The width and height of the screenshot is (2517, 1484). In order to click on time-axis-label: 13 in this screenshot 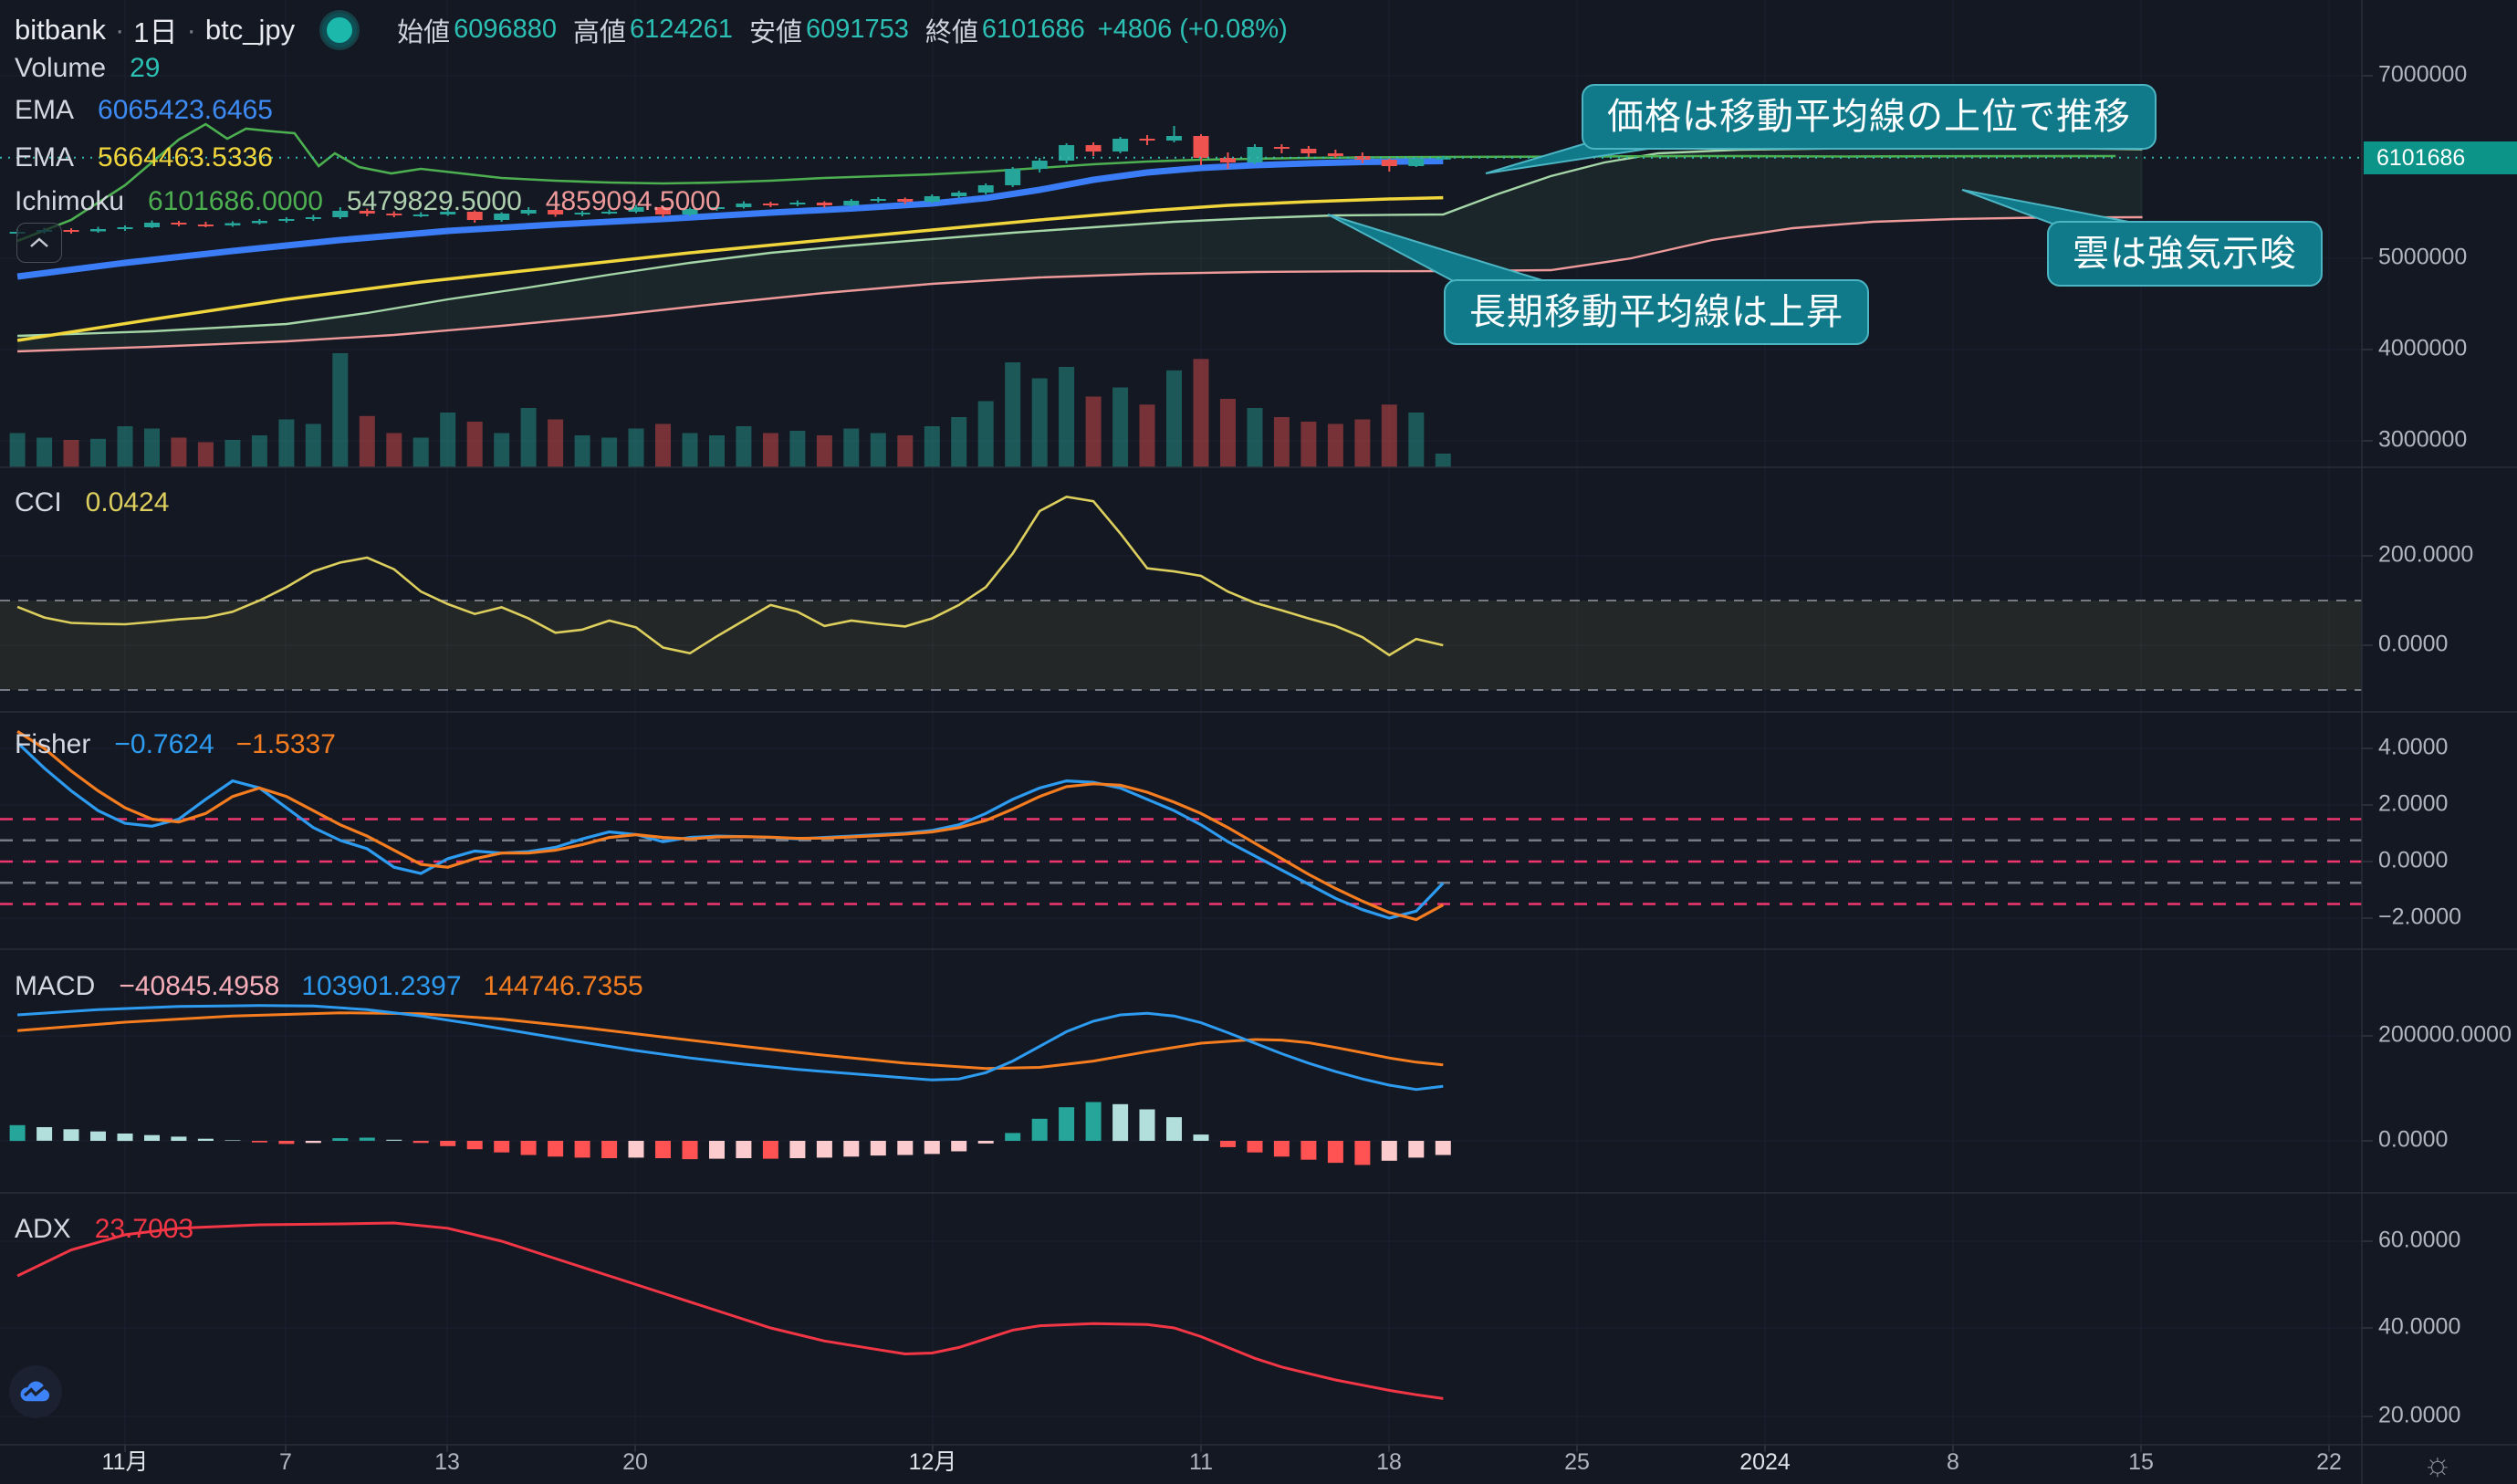, I will do `click(447, 1462)`.